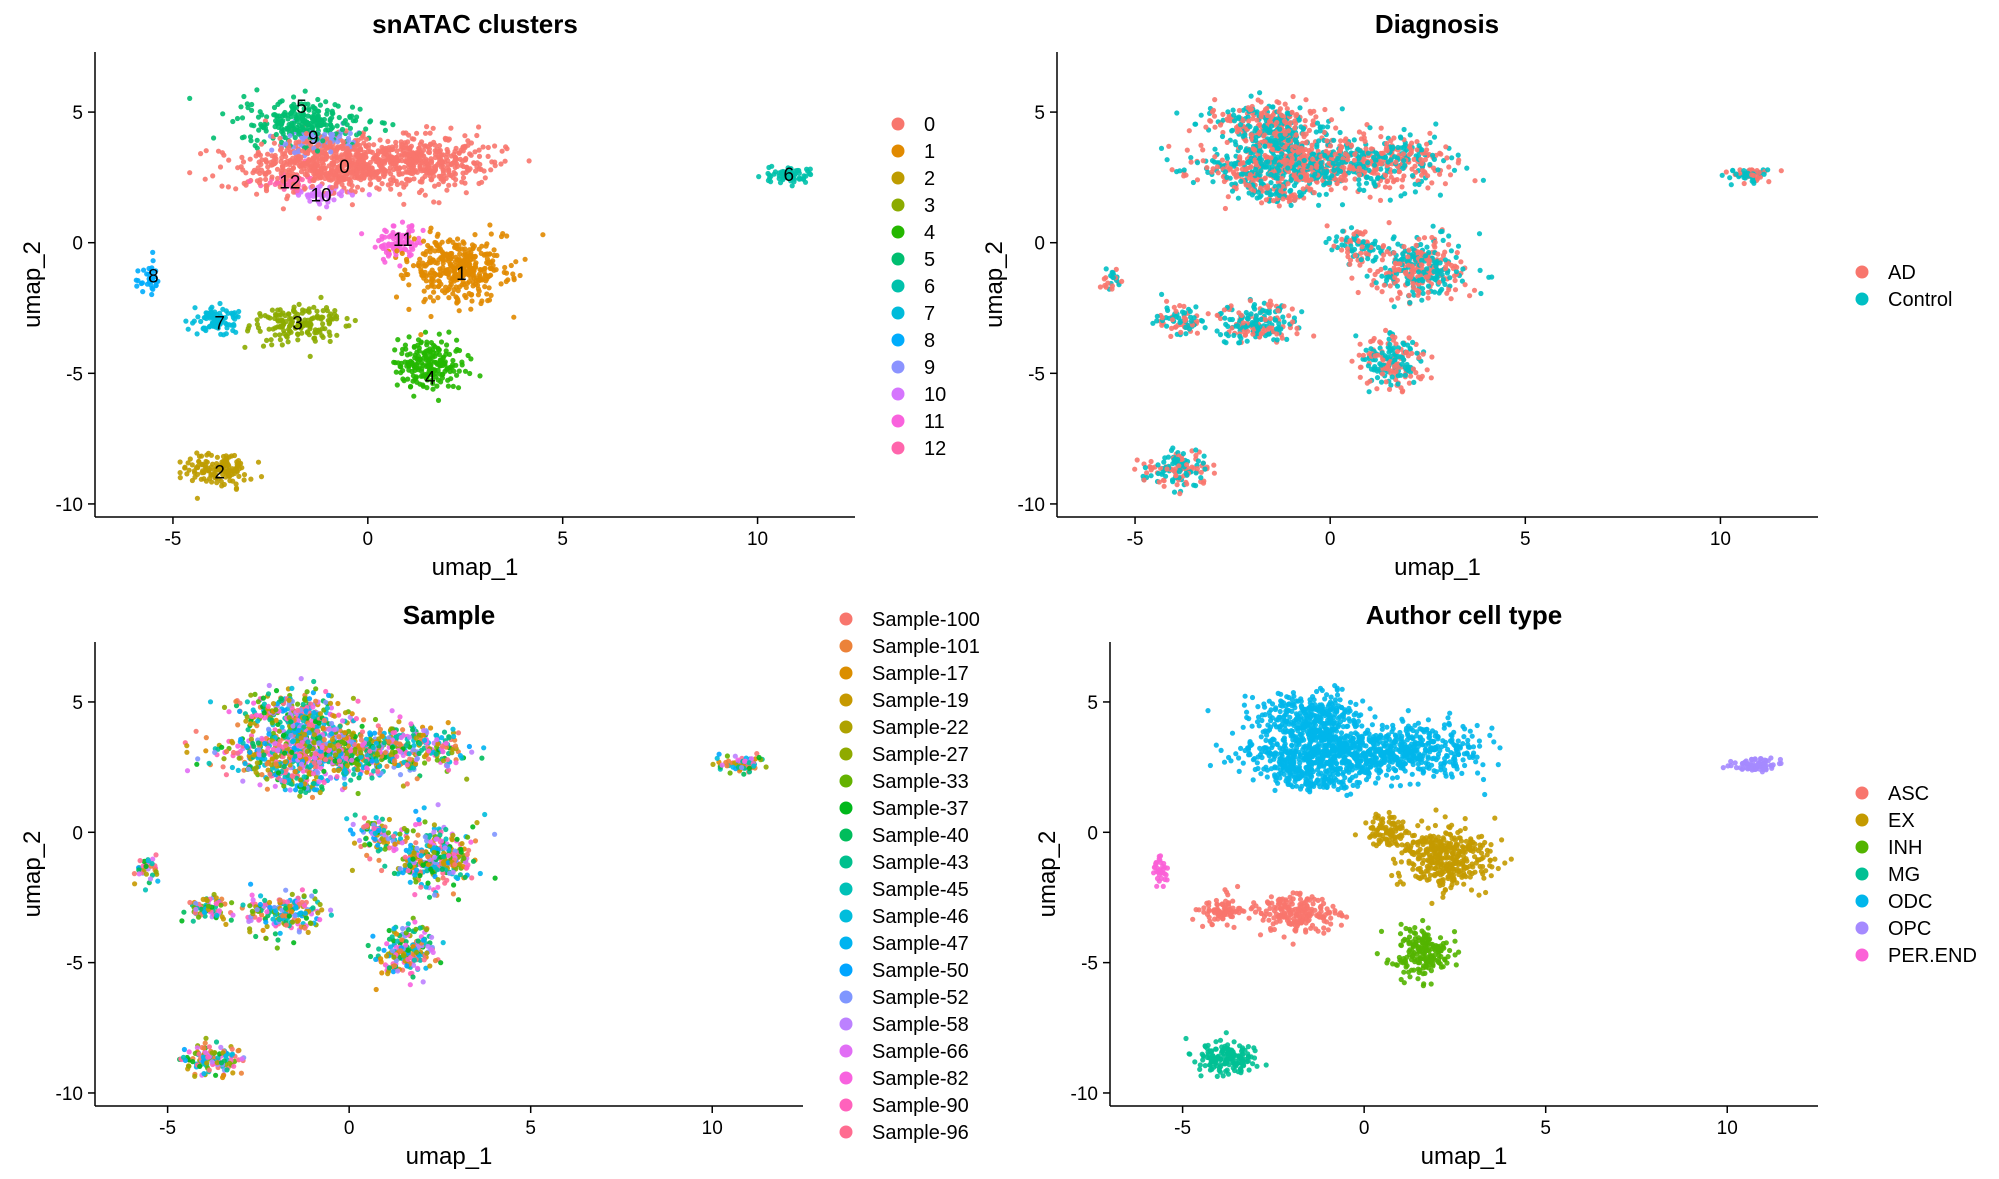 This screenshot has height=1179, width=1999. What do you see at coordinates (898, 448) in the screenshot?
I see `legend-key` at bounding box center [898, 448].